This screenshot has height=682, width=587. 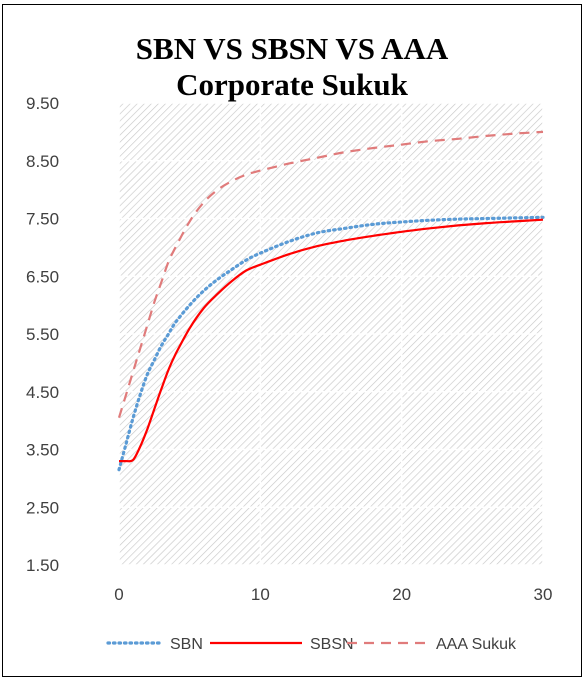 What do you see at coordinates (42, 392) in the screenshot?
I see `y-tick-label: 4.50` at bounding box center [42, 392].